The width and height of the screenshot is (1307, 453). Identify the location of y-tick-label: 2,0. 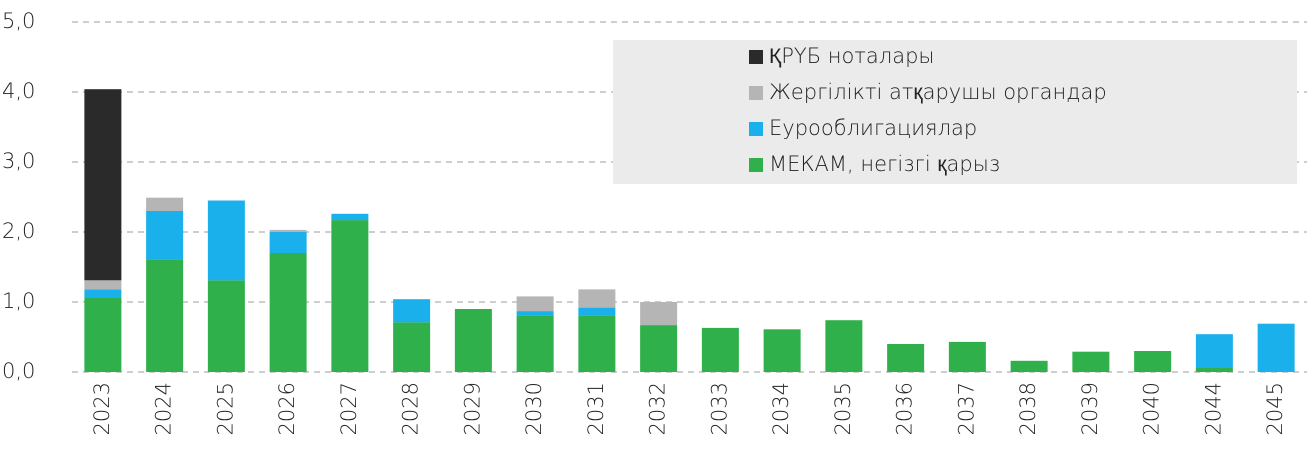
(18, 231).